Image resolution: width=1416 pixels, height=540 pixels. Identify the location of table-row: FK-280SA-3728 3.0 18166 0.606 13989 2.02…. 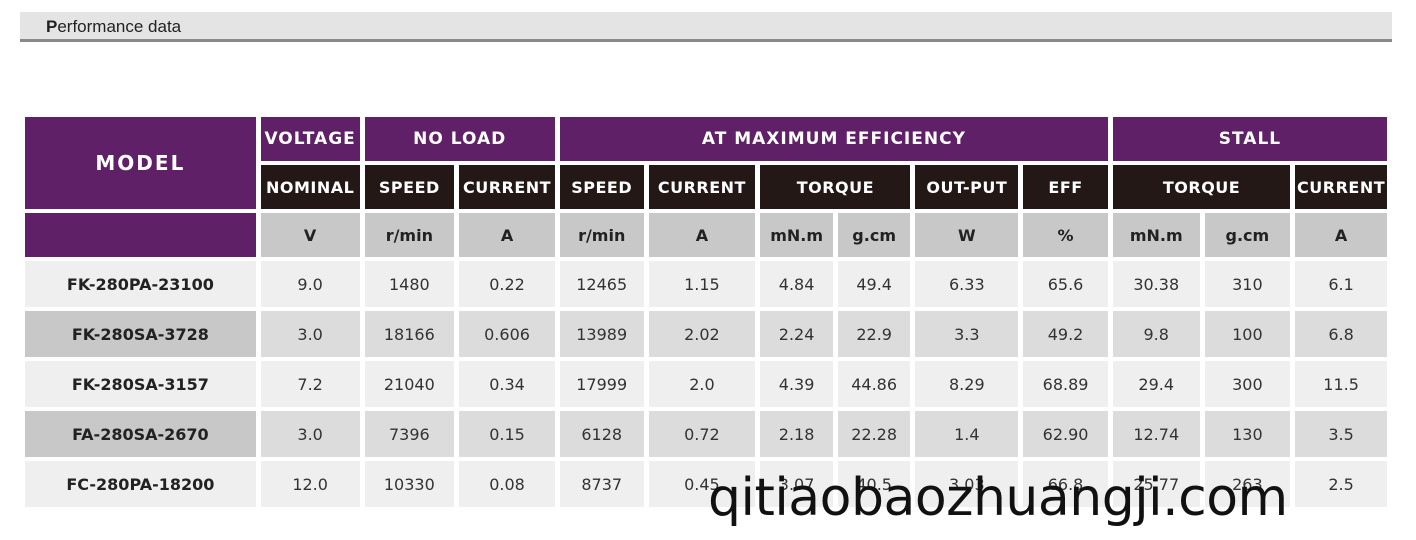
(706, 334).